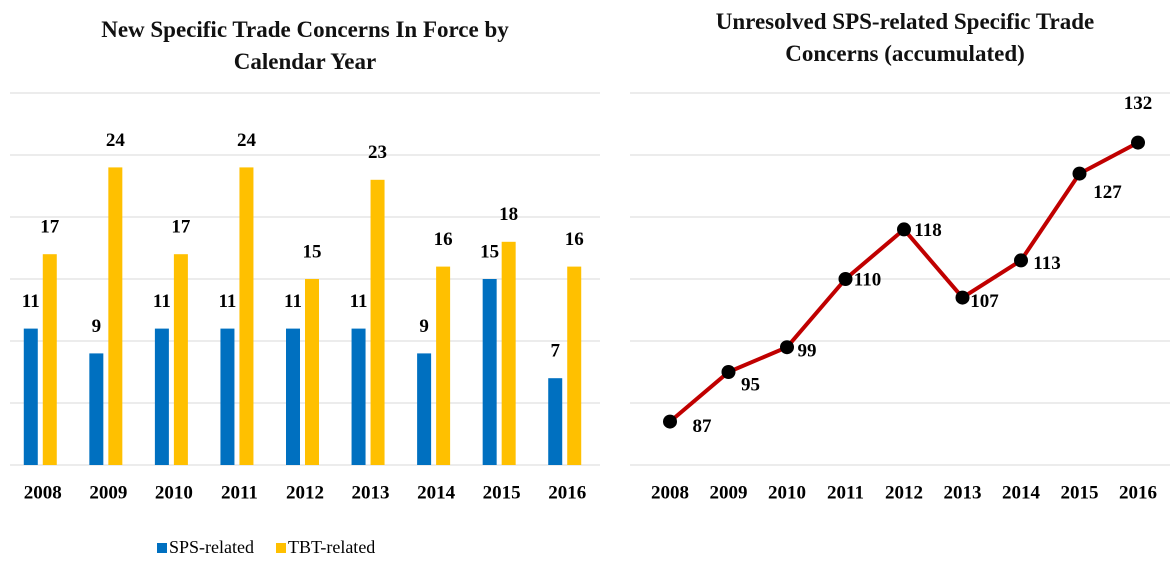 This screenshot has width=1170, height=563. Describe the element at coordinates (1107, 192) in the screenshot. I see `data-label: 127` at that location.